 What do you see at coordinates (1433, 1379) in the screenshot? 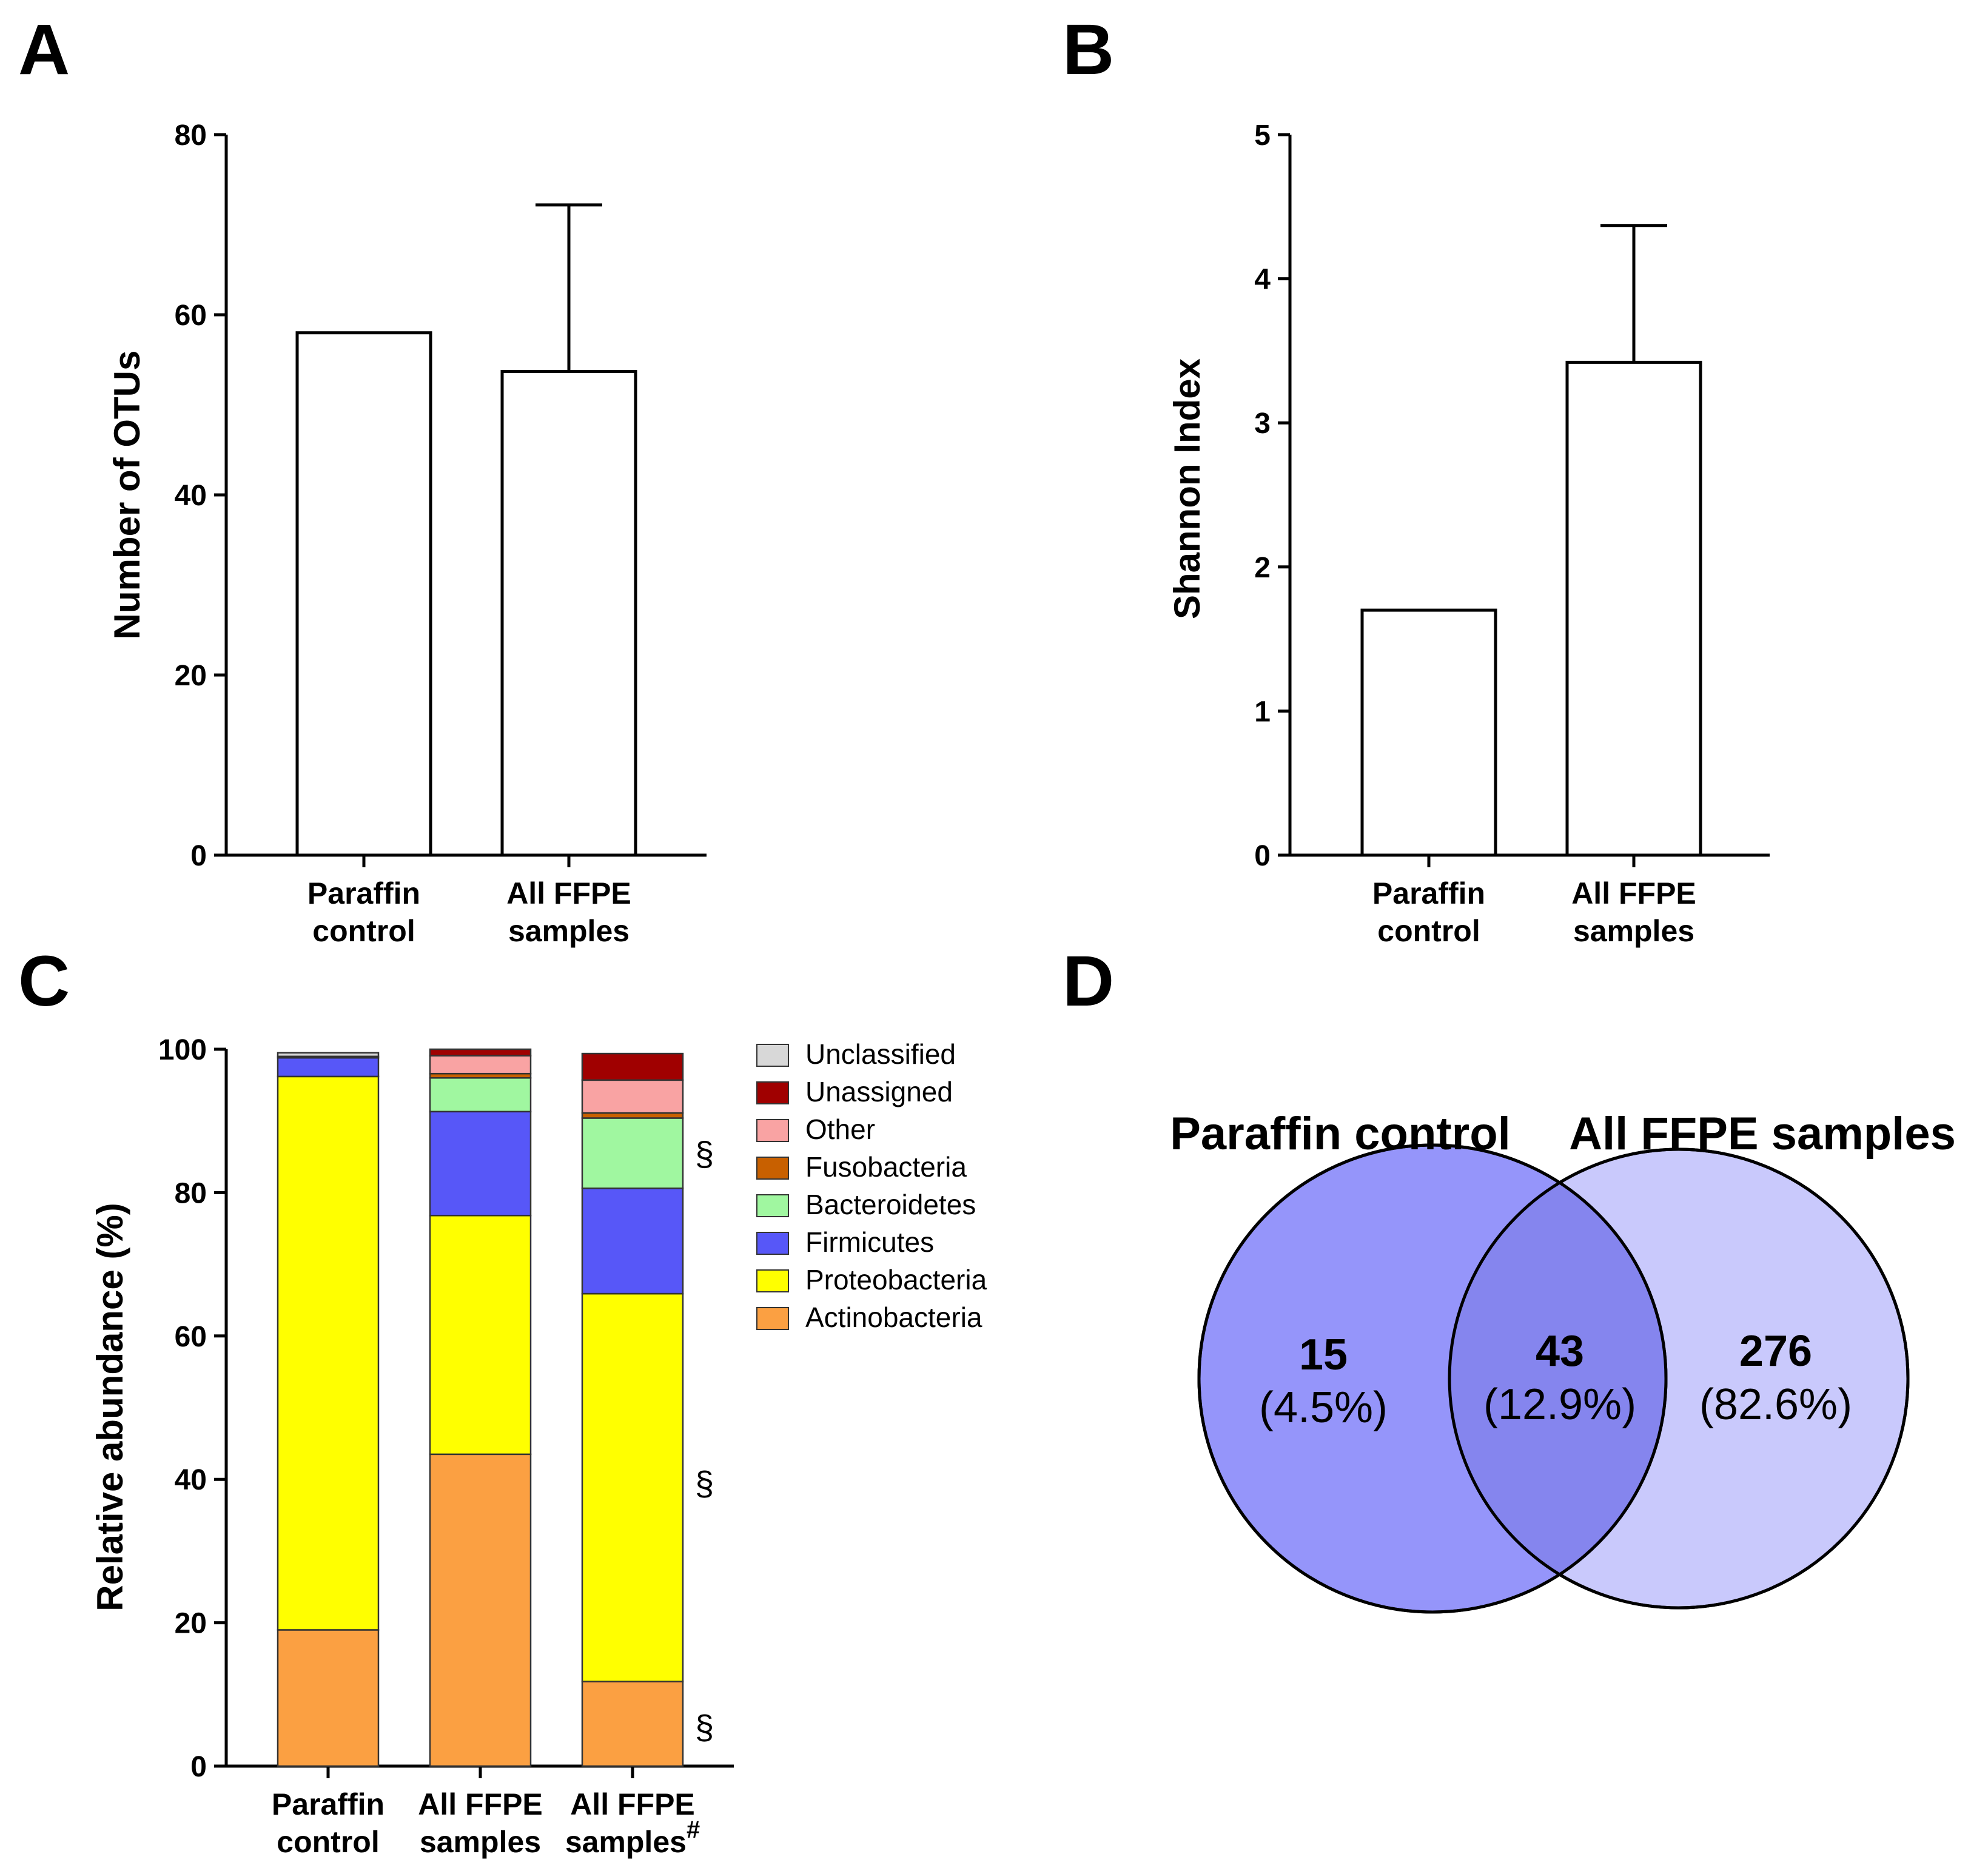
I see `venn-outline-paraffin` at bounding box center [1433, 1379].